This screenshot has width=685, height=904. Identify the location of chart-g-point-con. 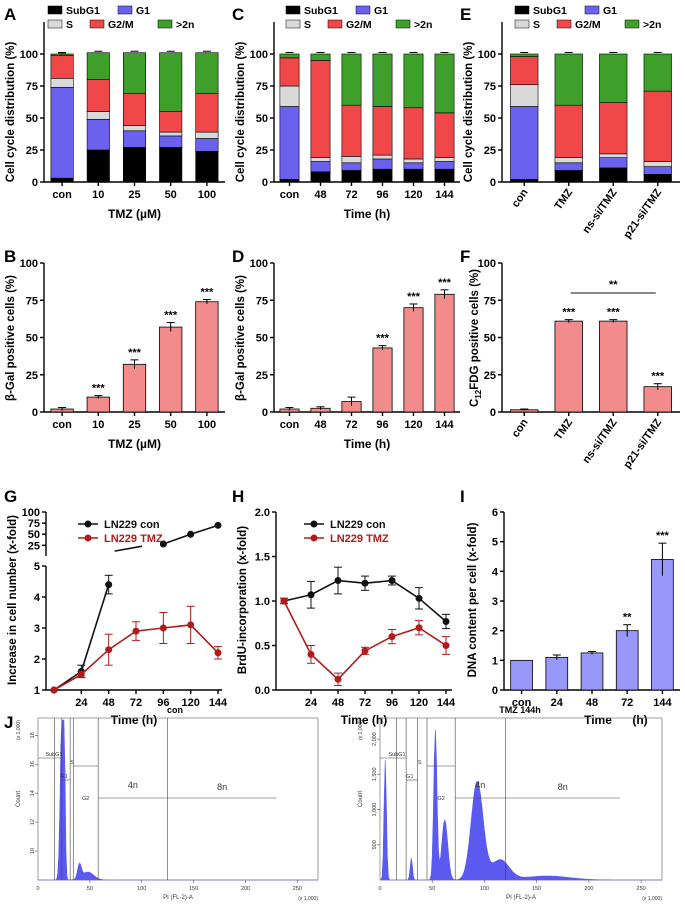
(191, 534).